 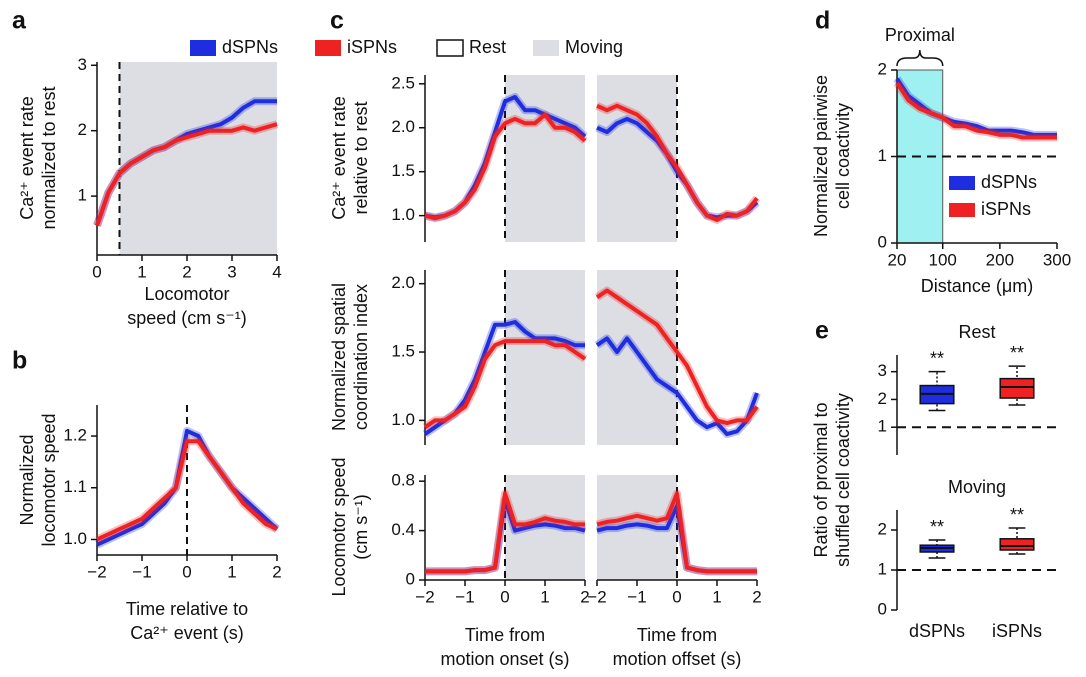 What do you see at coordinates (1017, 631) in the screenshot?
I see `x-tick-label: iSPNs` at bounding box center [1017, 631].